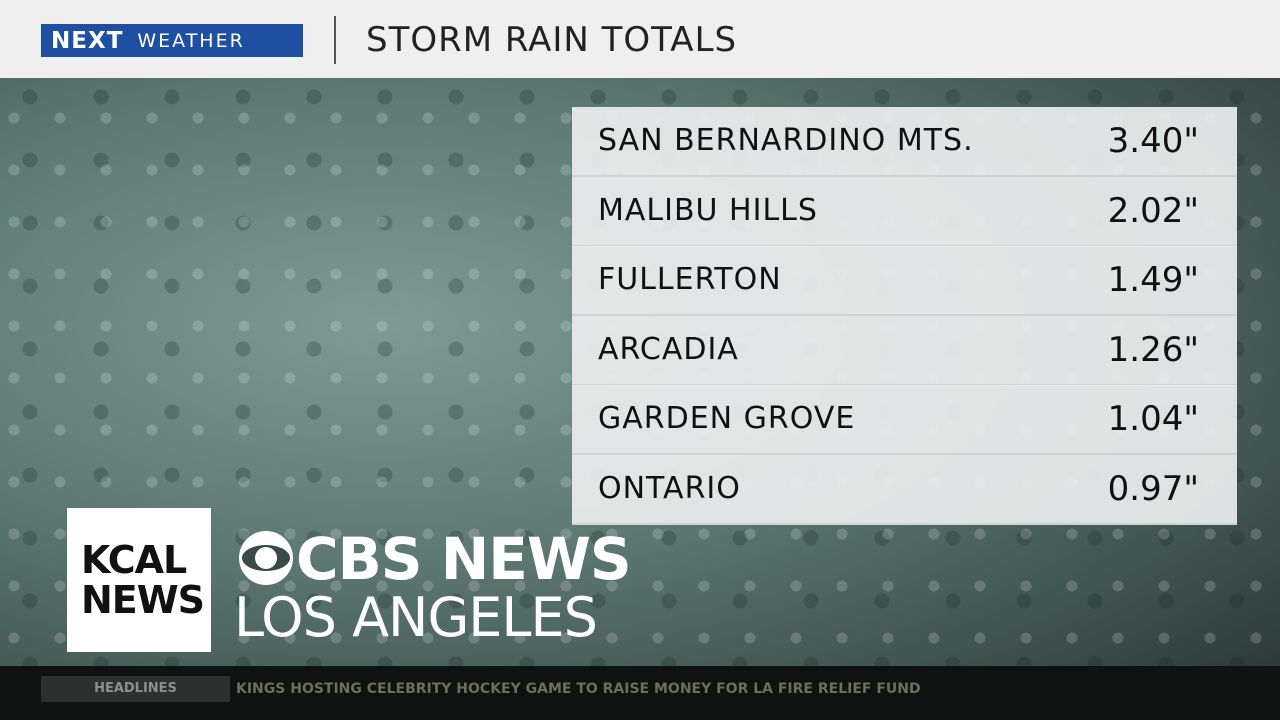 The width and height of the screenshot is (1280, 720). What do you see at coordinates (87, 40) in the screenshot?
I see `brand-next: NEXT` at bounding box center [87, 40].